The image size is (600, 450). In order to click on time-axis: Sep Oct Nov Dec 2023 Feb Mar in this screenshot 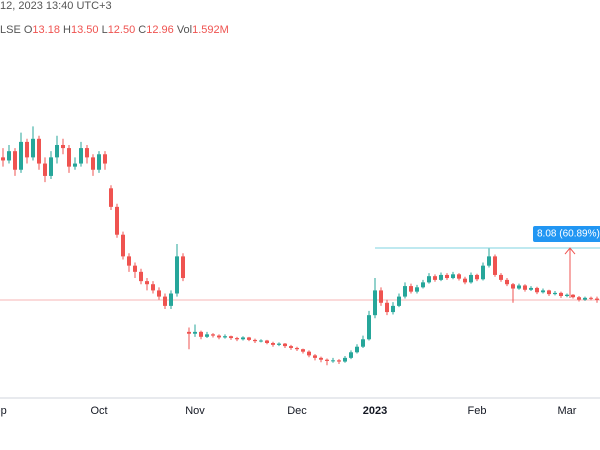, I will do `click(288, 411)`.